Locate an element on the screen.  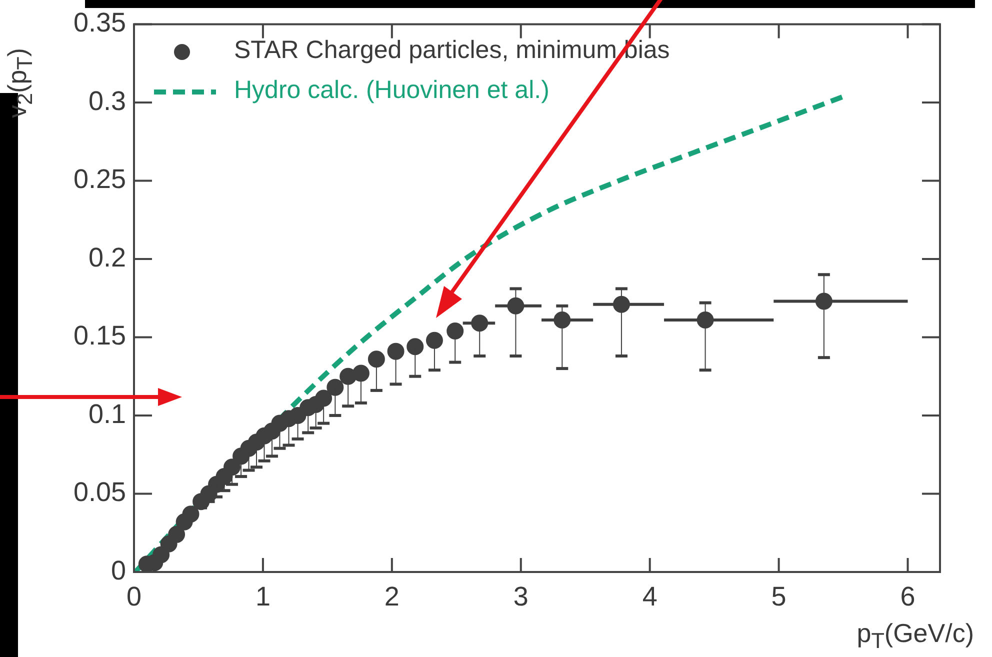
y-tick-label: 0.1 is located at coordinates (107, 413).